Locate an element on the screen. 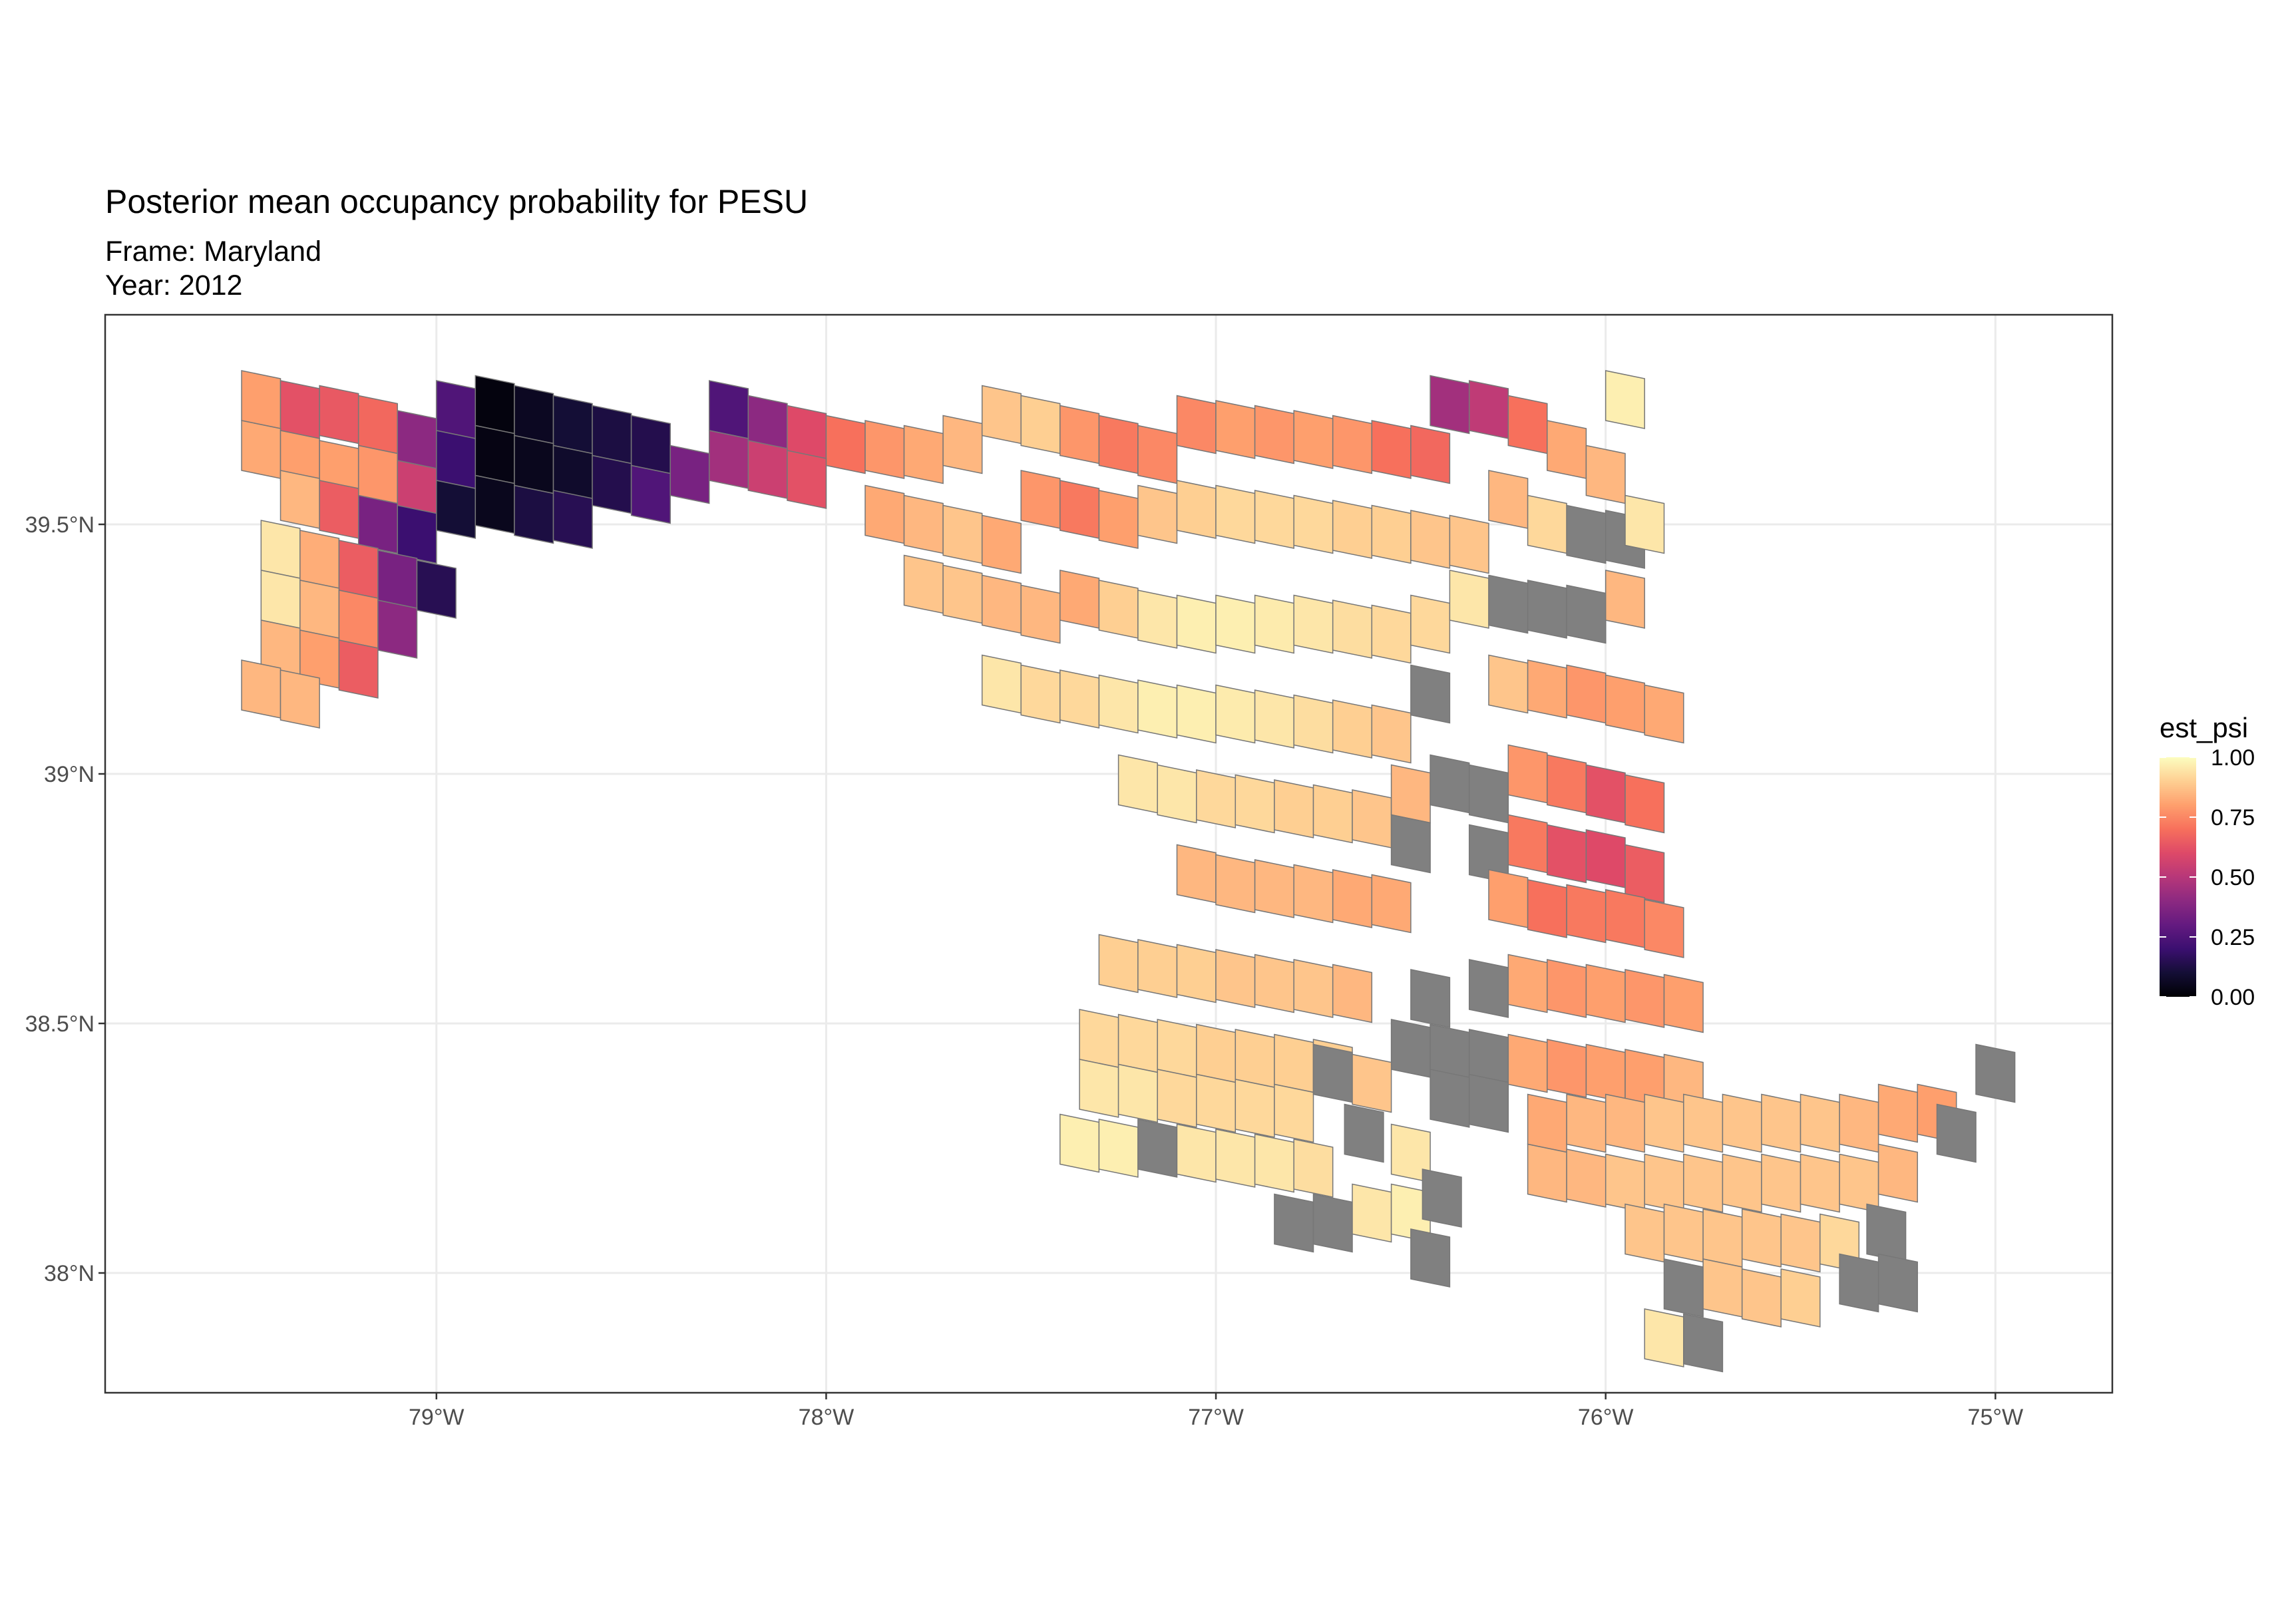 This screenshot has width=2296, height=1615. legend-title: est_psi is located at coordinates (2204, 728).